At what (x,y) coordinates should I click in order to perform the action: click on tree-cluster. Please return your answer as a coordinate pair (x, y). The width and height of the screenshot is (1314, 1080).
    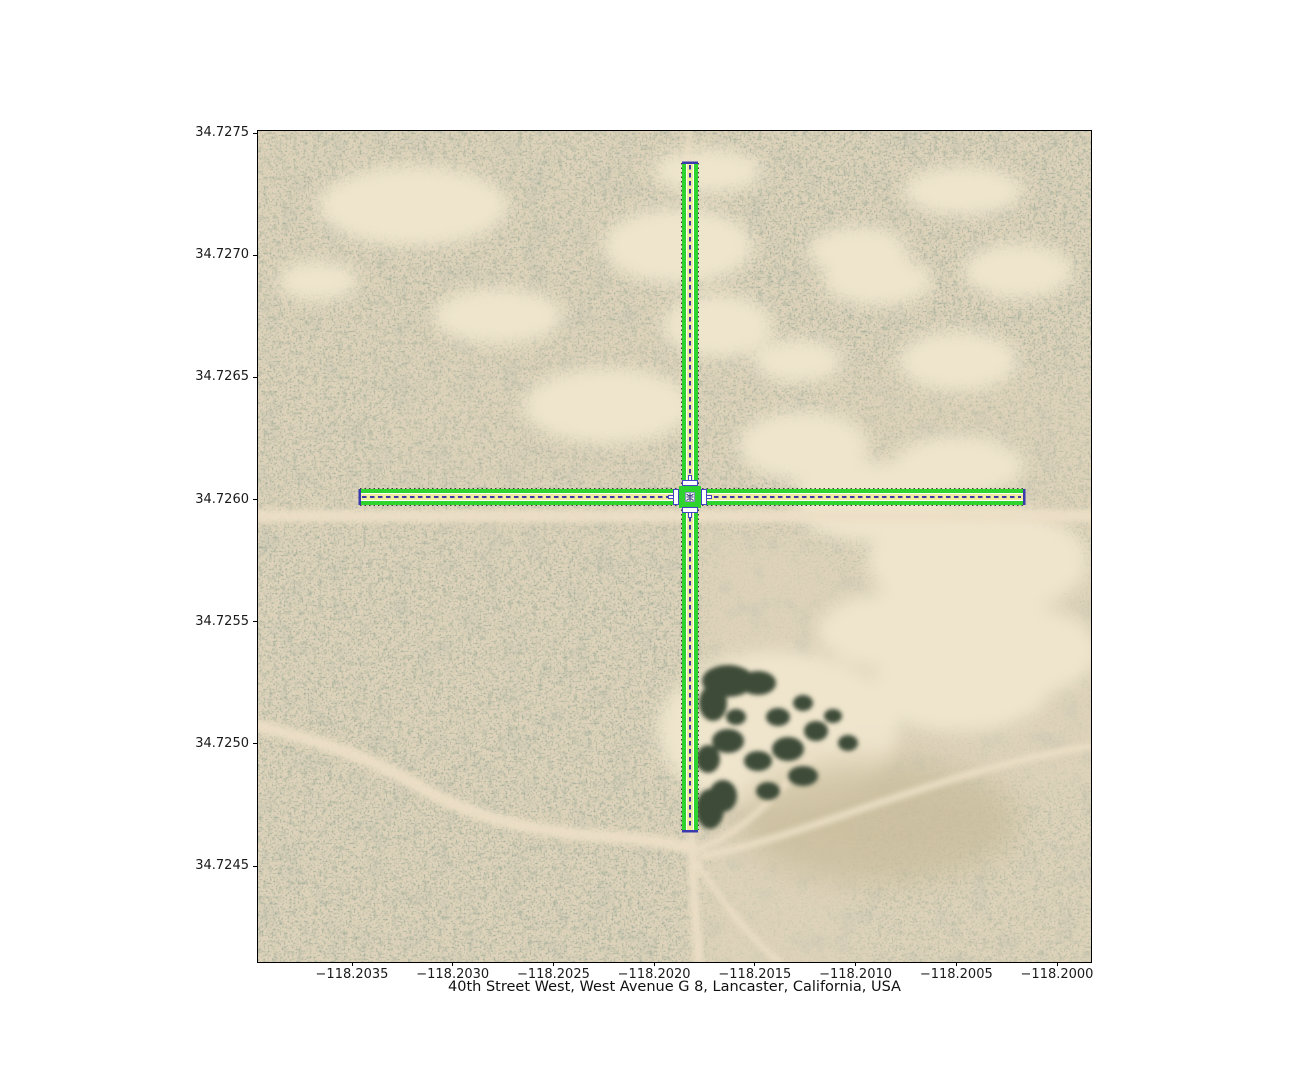
    Looking at the image, I should click on (777, 747).